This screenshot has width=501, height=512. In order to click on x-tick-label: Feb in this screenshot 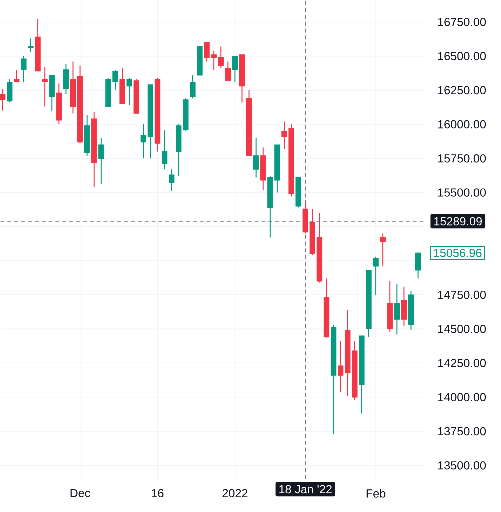, I will do `click(376, 493)`.